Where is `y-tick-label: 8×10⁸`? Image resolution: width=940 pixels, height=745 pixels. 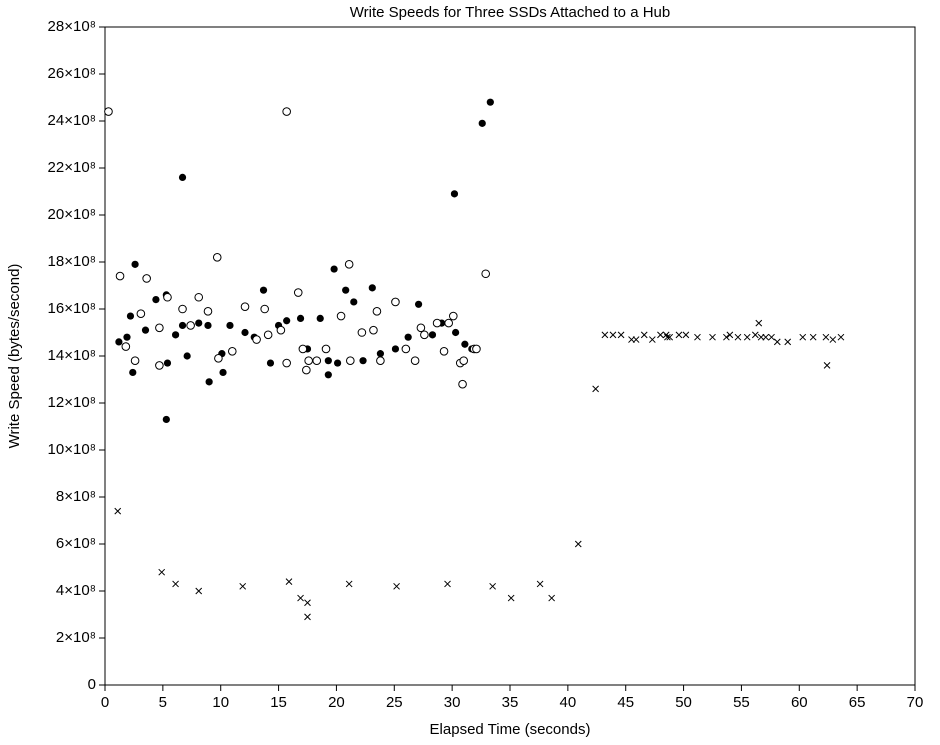 y-tick-label: 8×10⁸ is located at coordinates (76, 496).